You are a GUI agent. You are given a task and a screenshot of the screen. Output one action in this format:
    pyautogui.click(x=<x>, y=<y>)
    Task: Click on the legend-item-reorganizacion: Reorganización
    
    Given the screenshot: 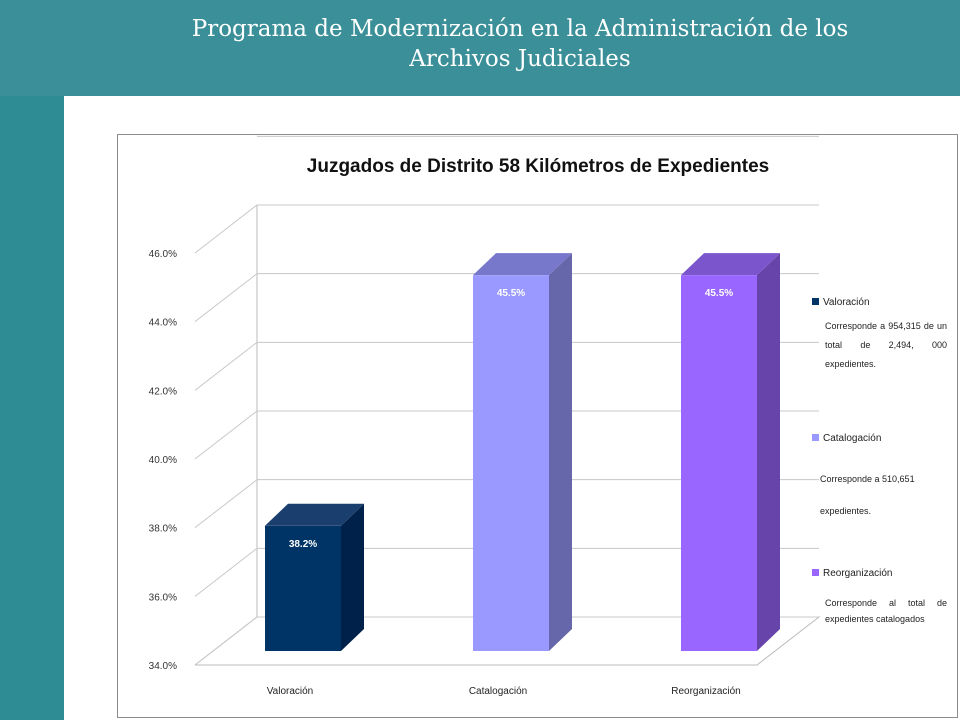 What is the action you would take?
    pyautogui.click(x=852, y=573)
    